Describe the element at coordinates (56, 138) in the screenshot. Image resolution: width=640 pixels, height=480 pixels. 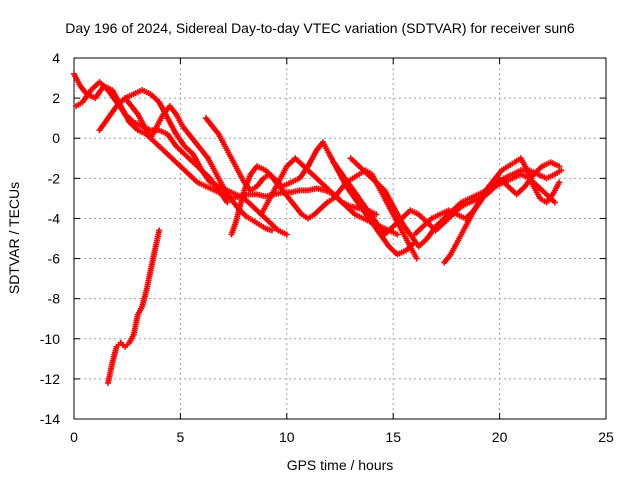
I see `y-tick-label: 0` at that location.